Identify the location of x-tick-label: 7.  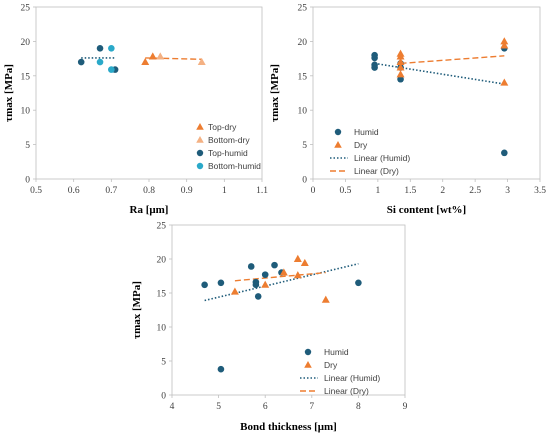
(311, 407).